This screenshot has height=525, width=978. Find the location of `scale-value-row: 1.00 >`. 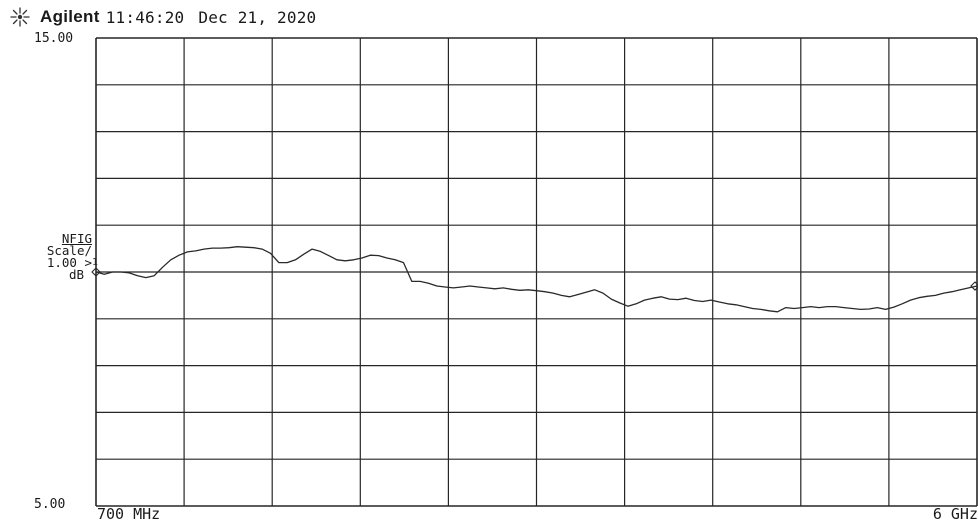

scale-value-row: 1.00 > is located at coordinates (61, 262).